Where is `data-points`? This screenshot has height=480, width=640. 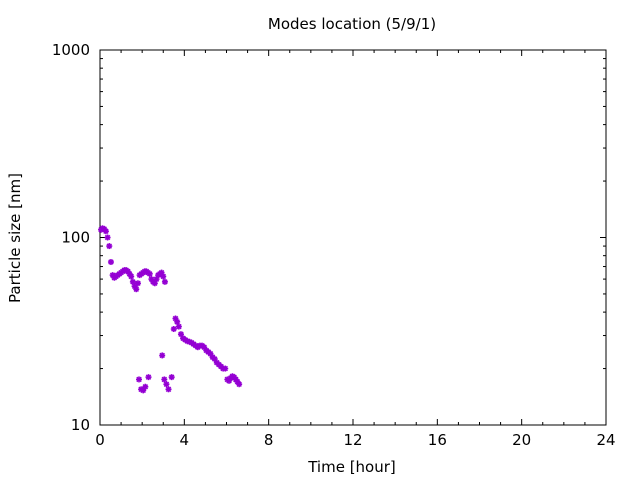
data-points is located at coordinates (170, 309).